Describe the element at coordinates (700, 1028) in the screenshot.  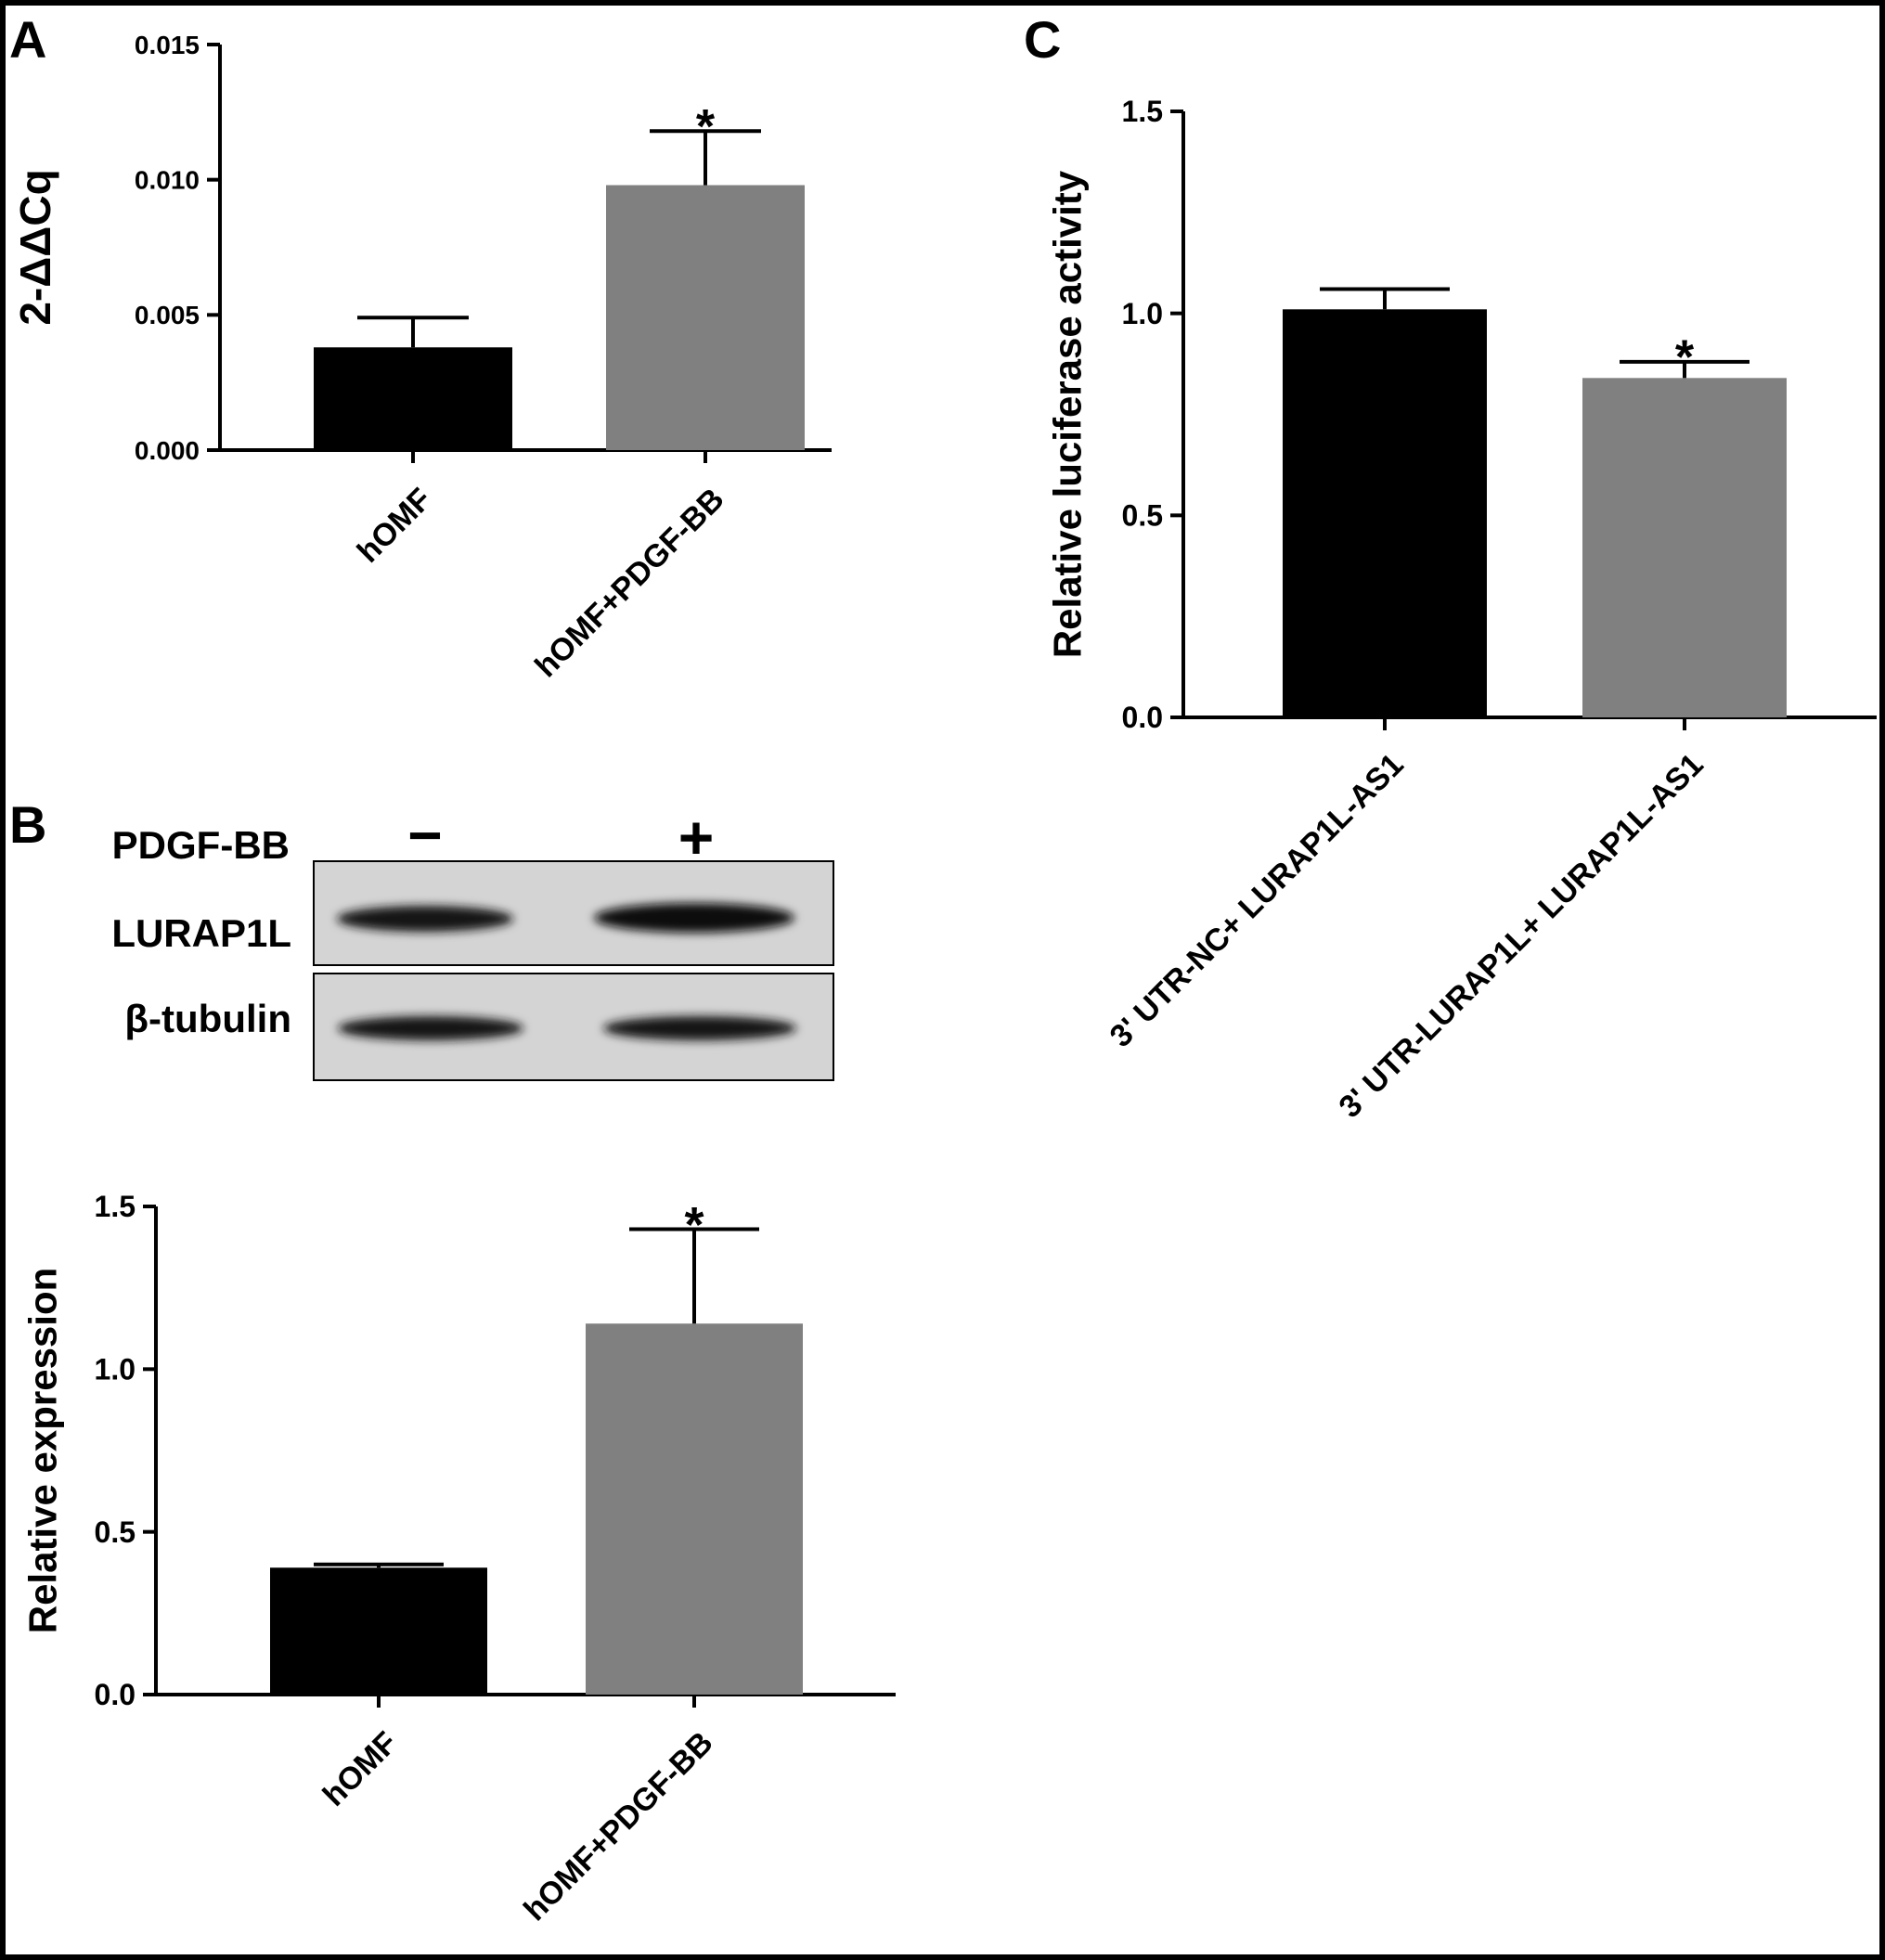
I see `blot-band-tubulin-lane2` at that location.